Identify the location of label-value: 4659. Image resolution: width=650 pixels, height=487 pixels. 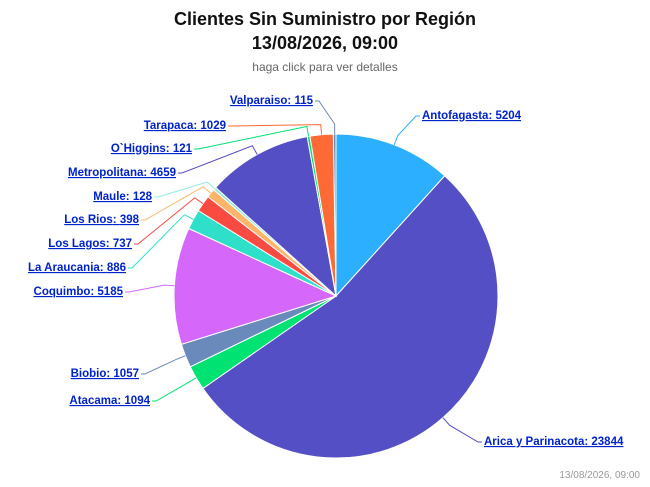
(163, 173).